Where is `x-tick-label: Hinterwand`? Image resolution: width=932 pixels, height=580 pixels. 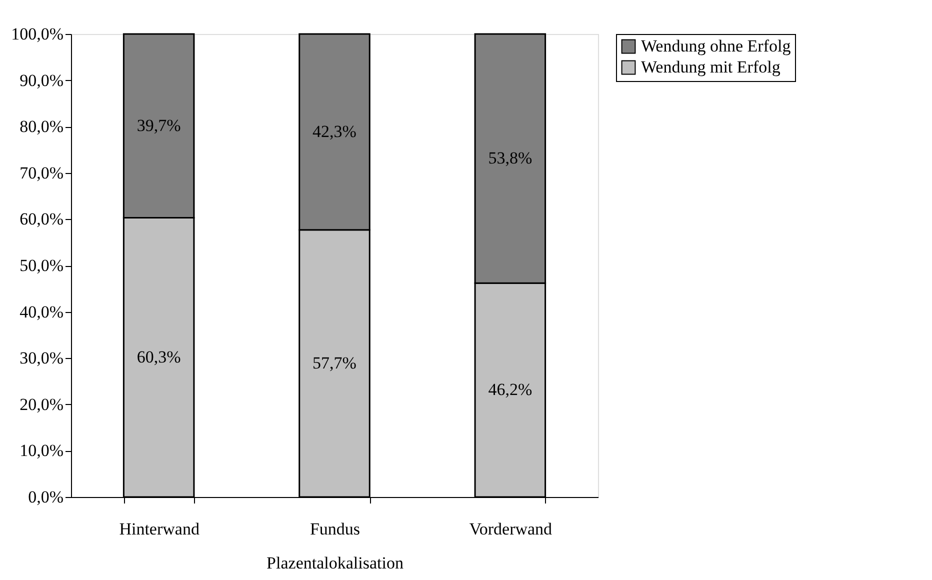 x-tick-label: Hinterwand is located at coordinates (159, 529).